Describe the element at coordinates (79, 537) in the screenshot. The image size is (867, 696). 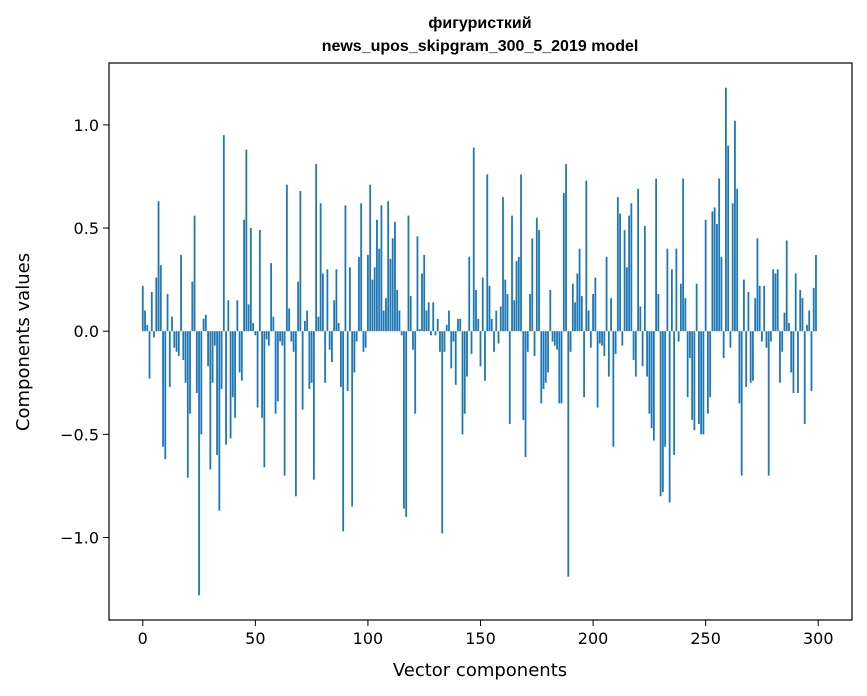
I see `y-tick-label-0: −1.0` at that location.